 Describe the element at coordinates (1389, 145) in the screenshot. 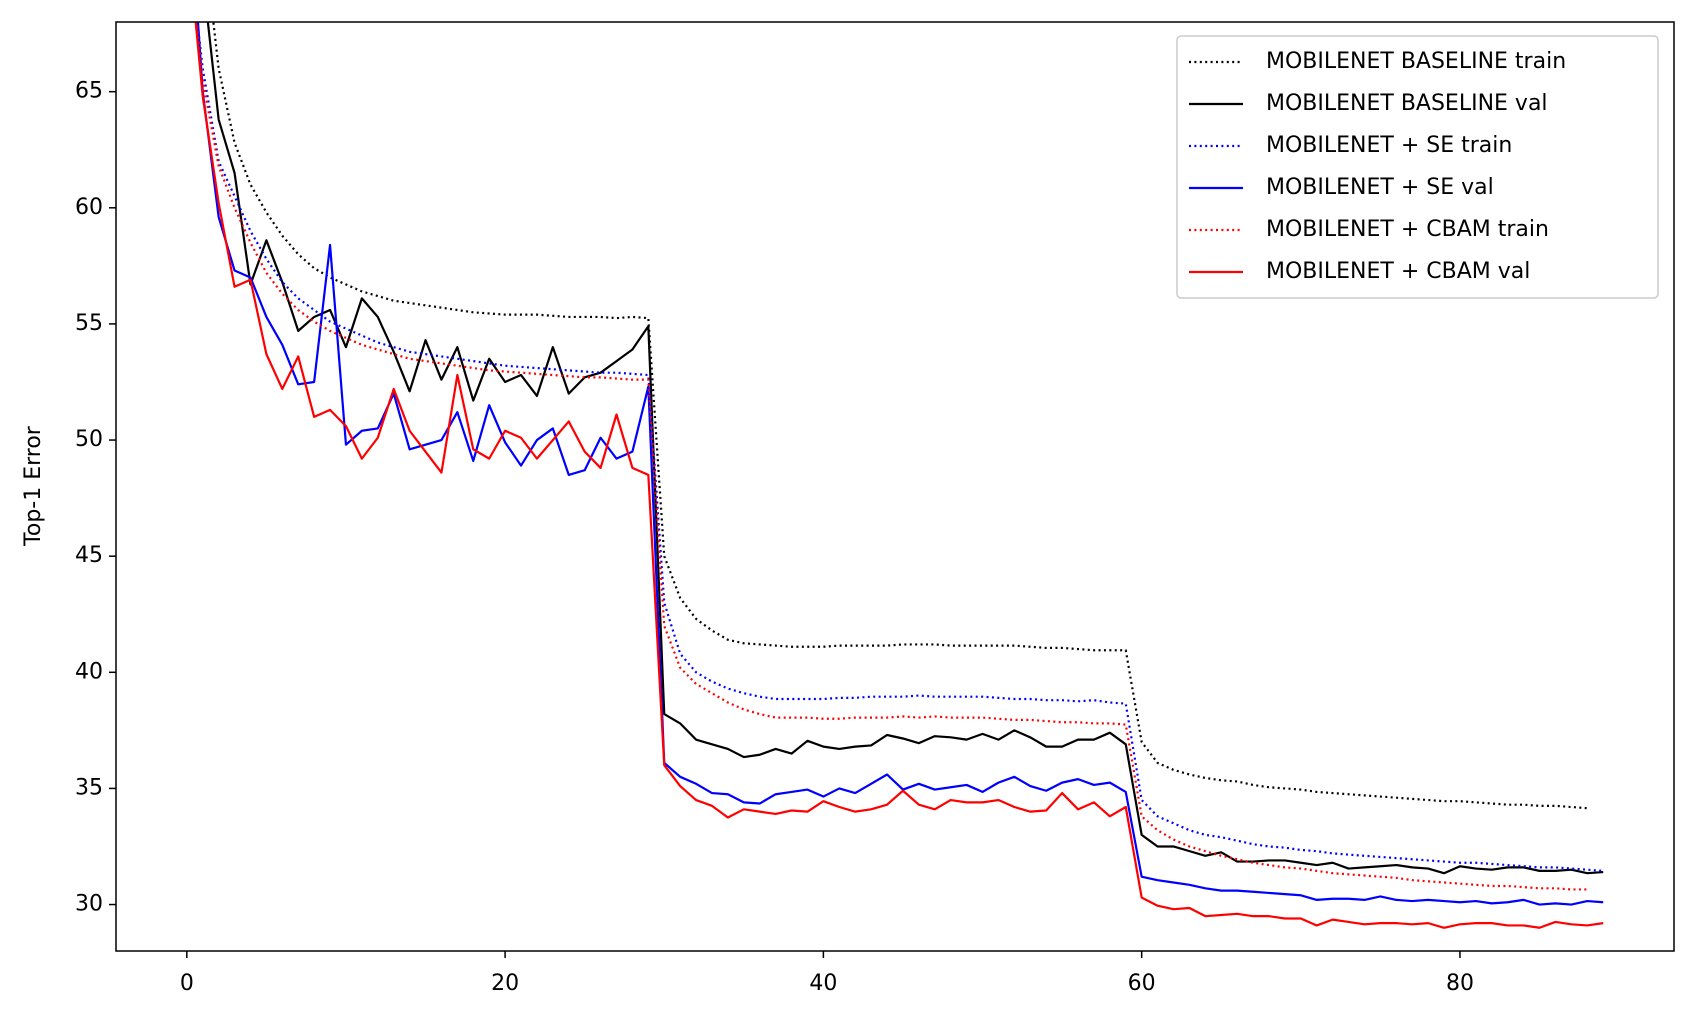

I see `legend-label: MOBILENET + SE train` at that location.